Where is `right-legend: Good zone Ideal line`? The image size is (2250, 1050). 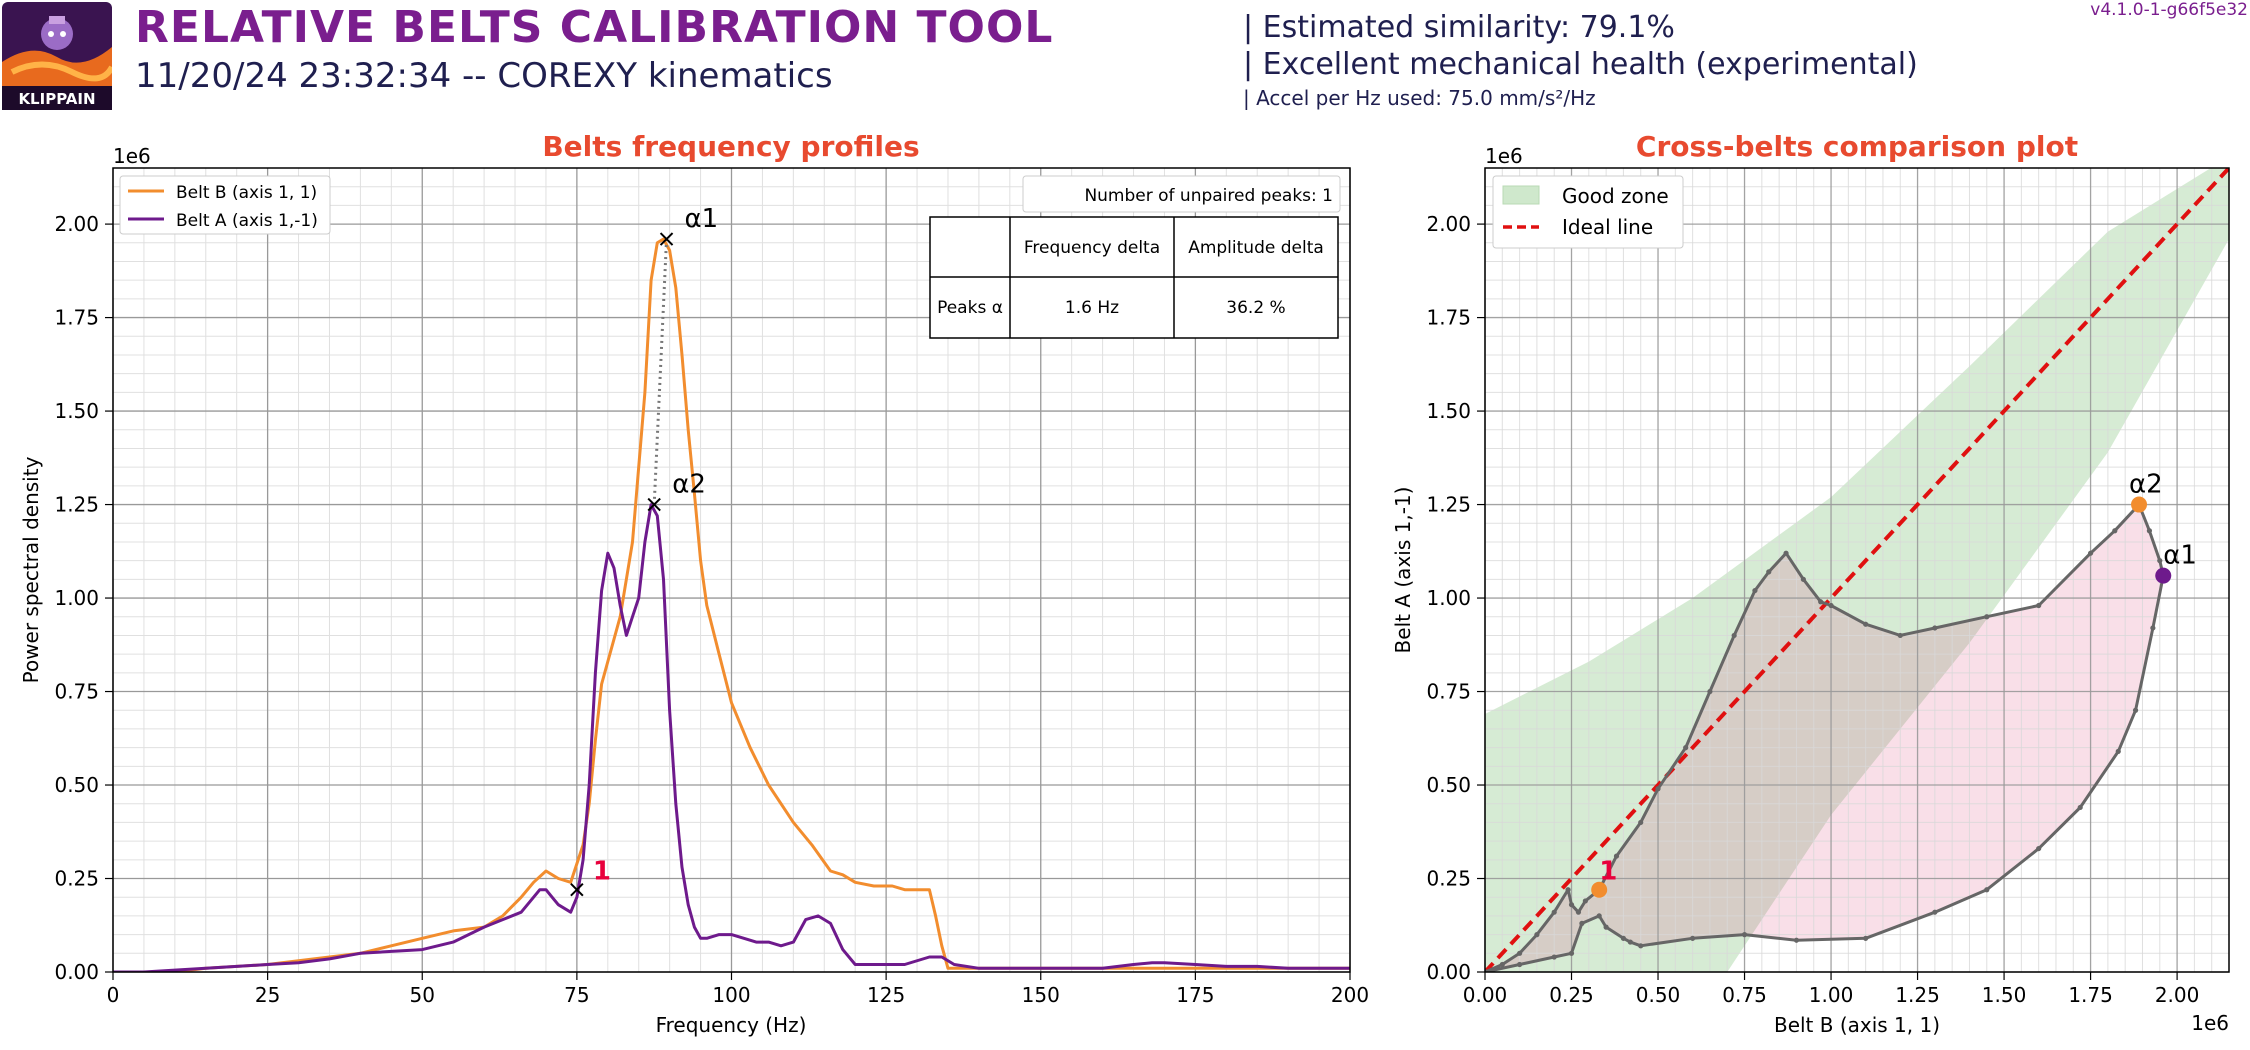
right-legend: Good zone Ideal line is located at coordinates (1588, 212).